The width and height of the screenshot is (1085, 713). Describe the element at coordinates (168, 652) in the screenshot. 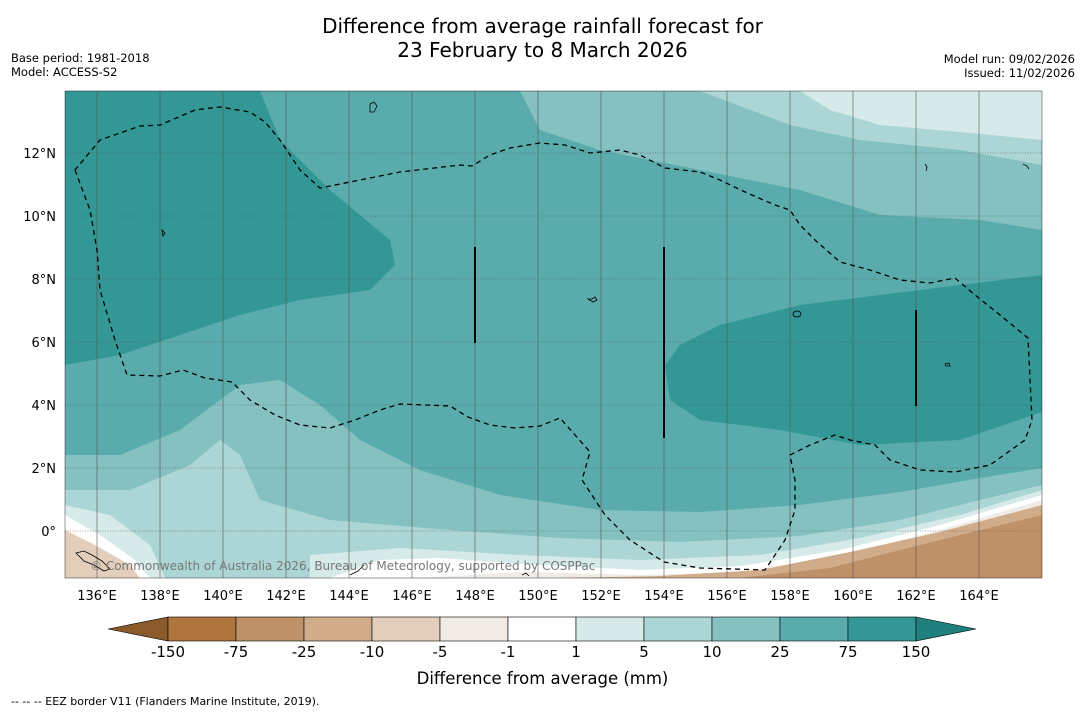

I see `colorbar-tick-label: -150` at that location.